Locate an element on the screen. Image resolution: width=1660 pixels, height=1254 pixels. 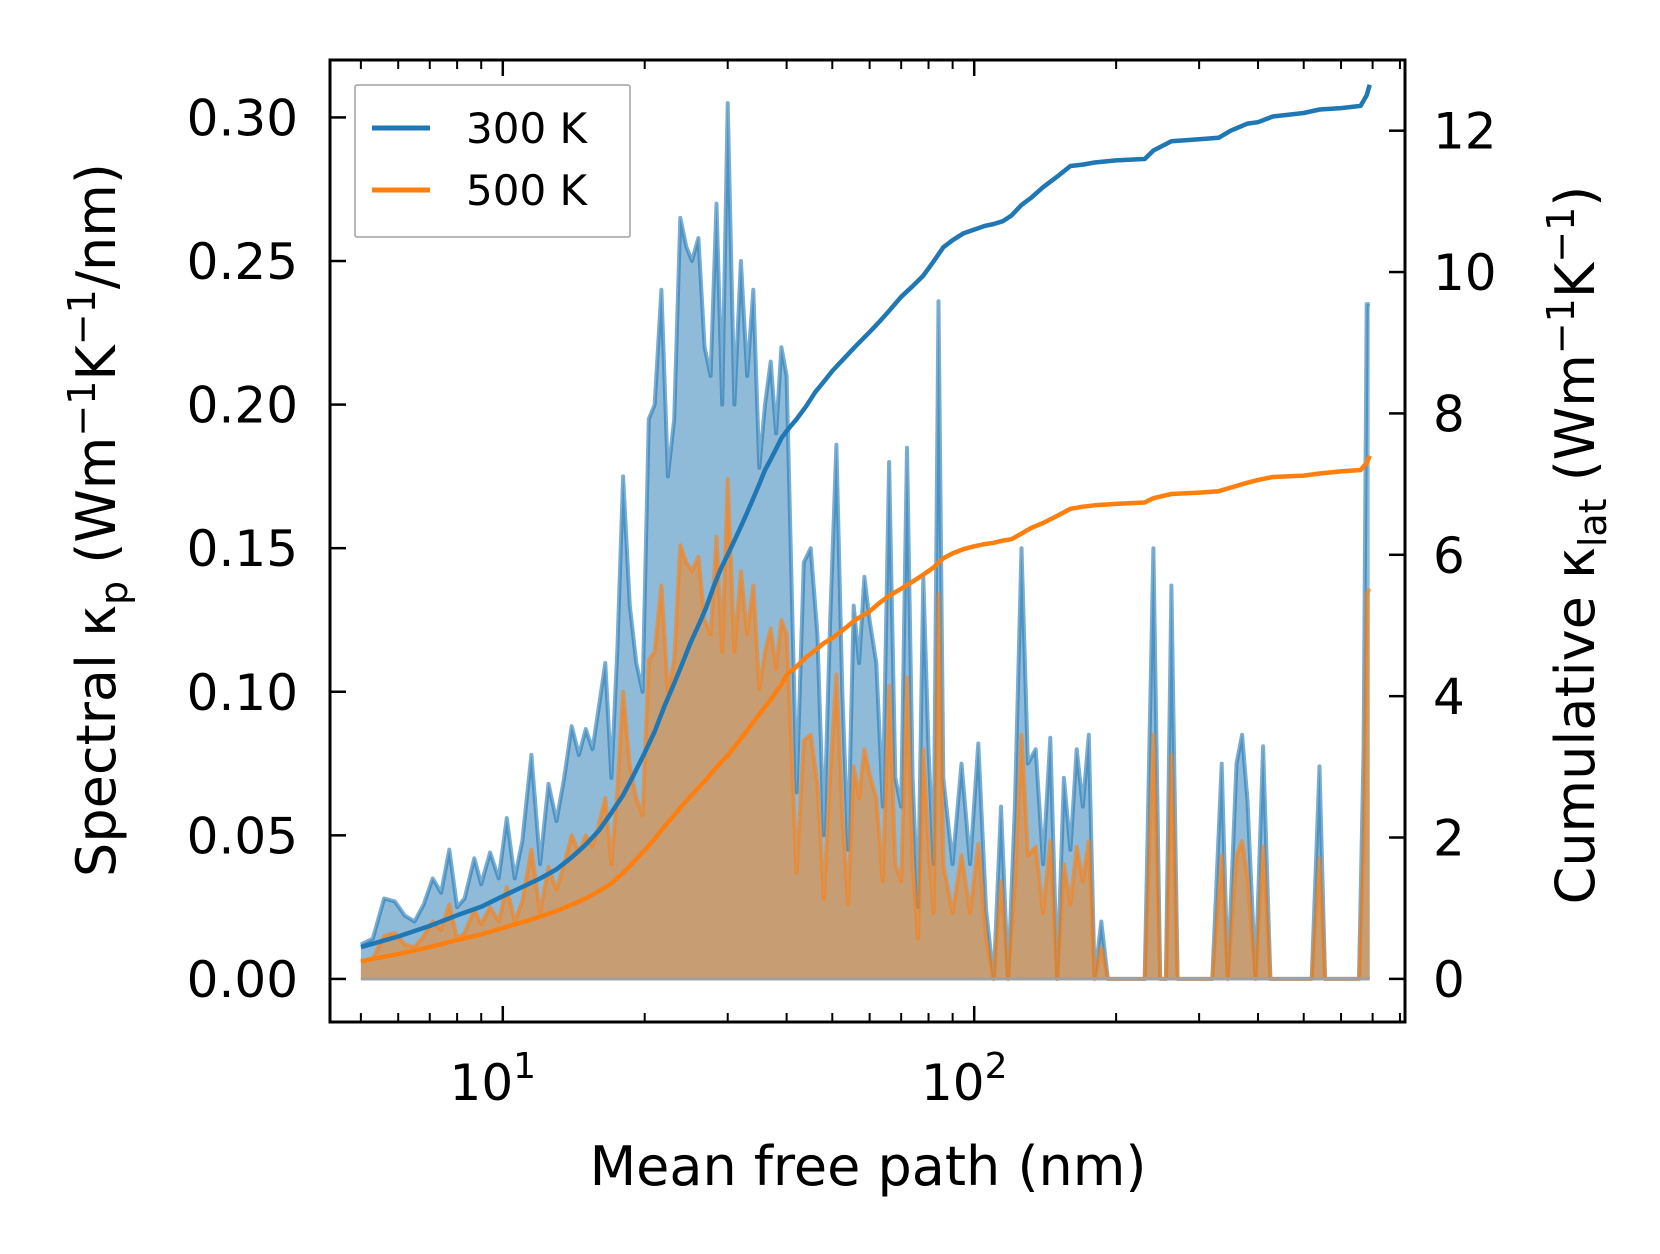
y-left-tick-label: 0.05 is located at coordinates (242, 836).